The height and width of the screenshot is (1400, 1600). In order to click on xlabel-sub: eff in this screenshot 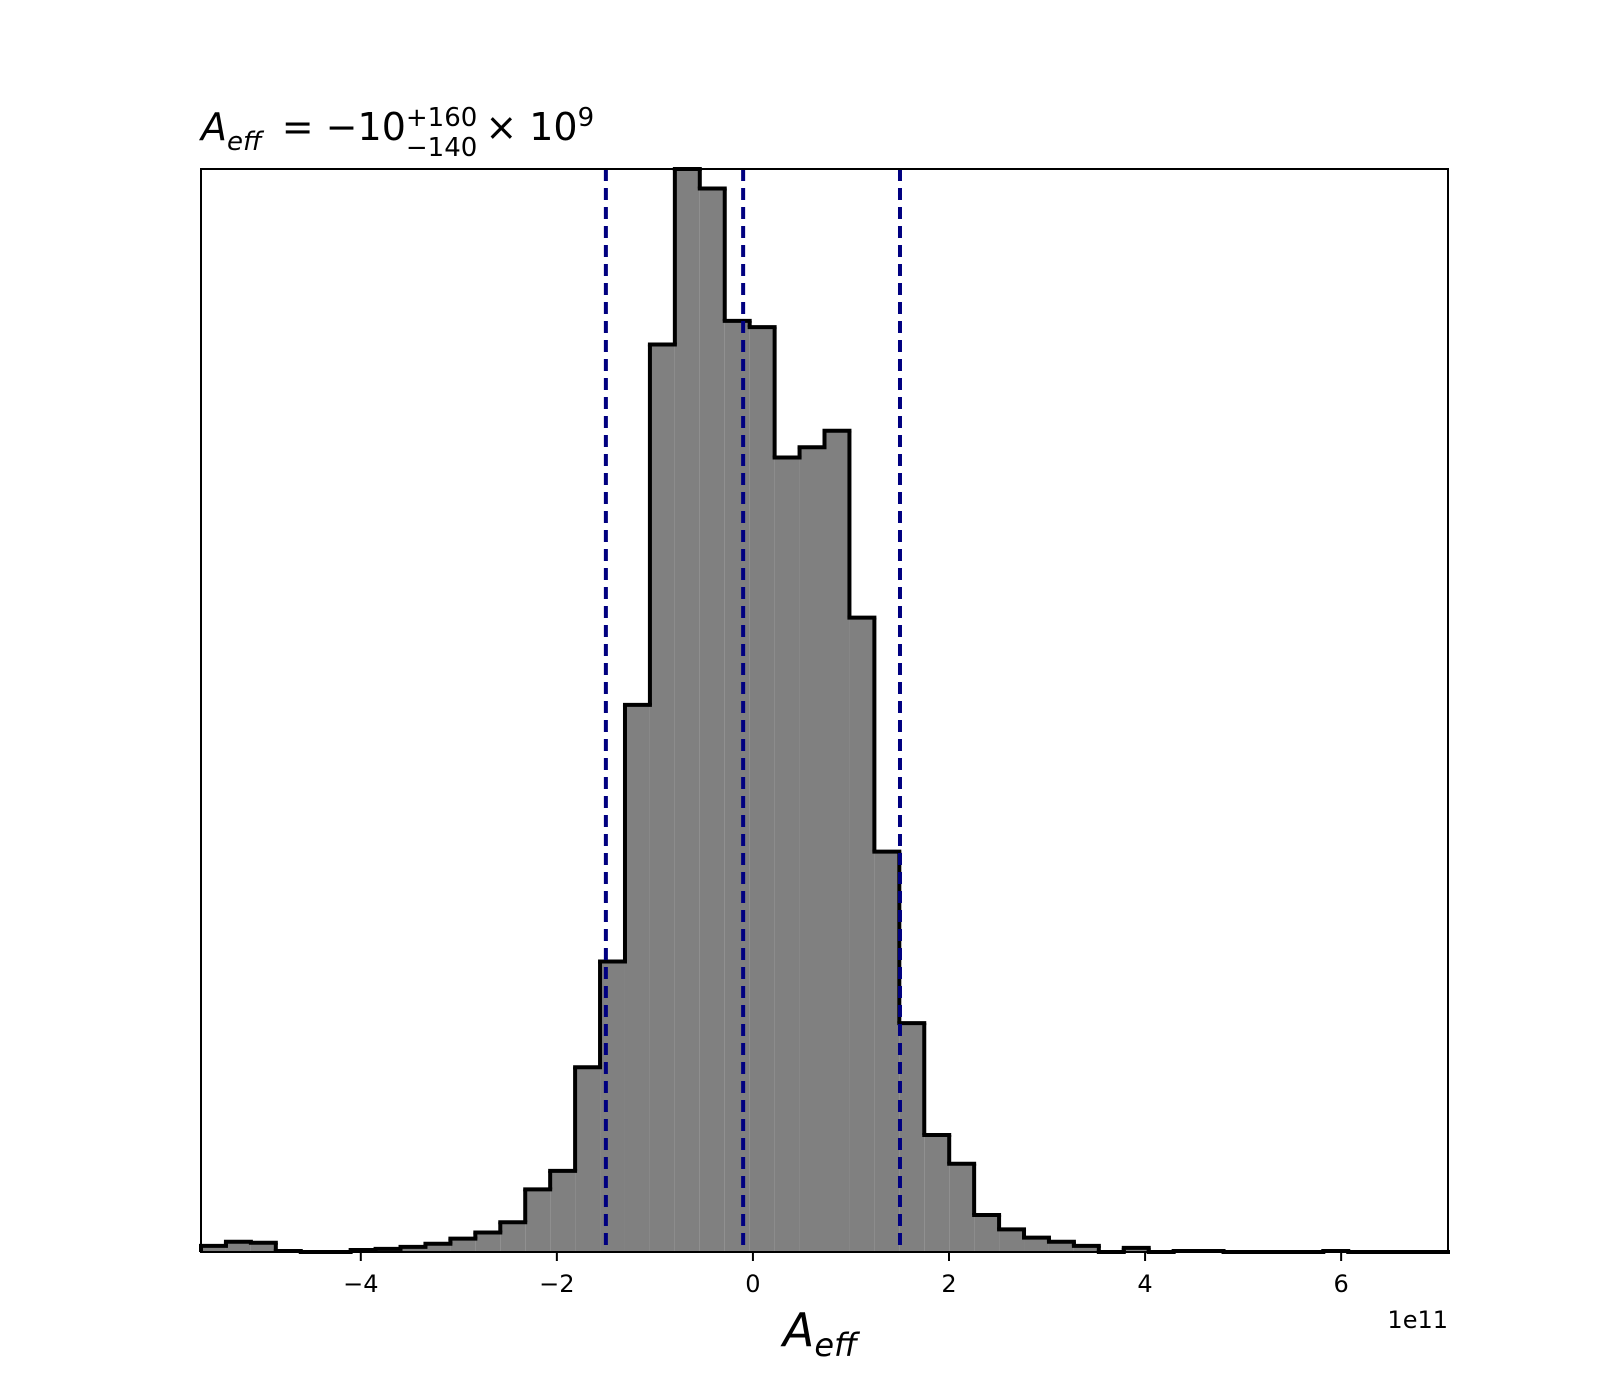, I will do `click(837, 1345)`.